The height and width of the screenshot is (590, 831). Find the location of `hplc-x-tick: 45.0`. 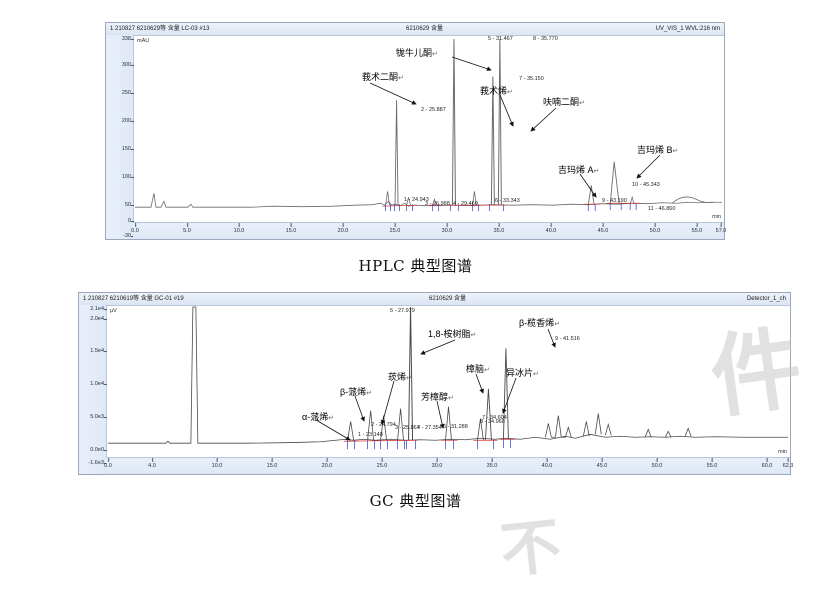

hplc-x-tick: 45.0 is located at coordinates (603, 228).